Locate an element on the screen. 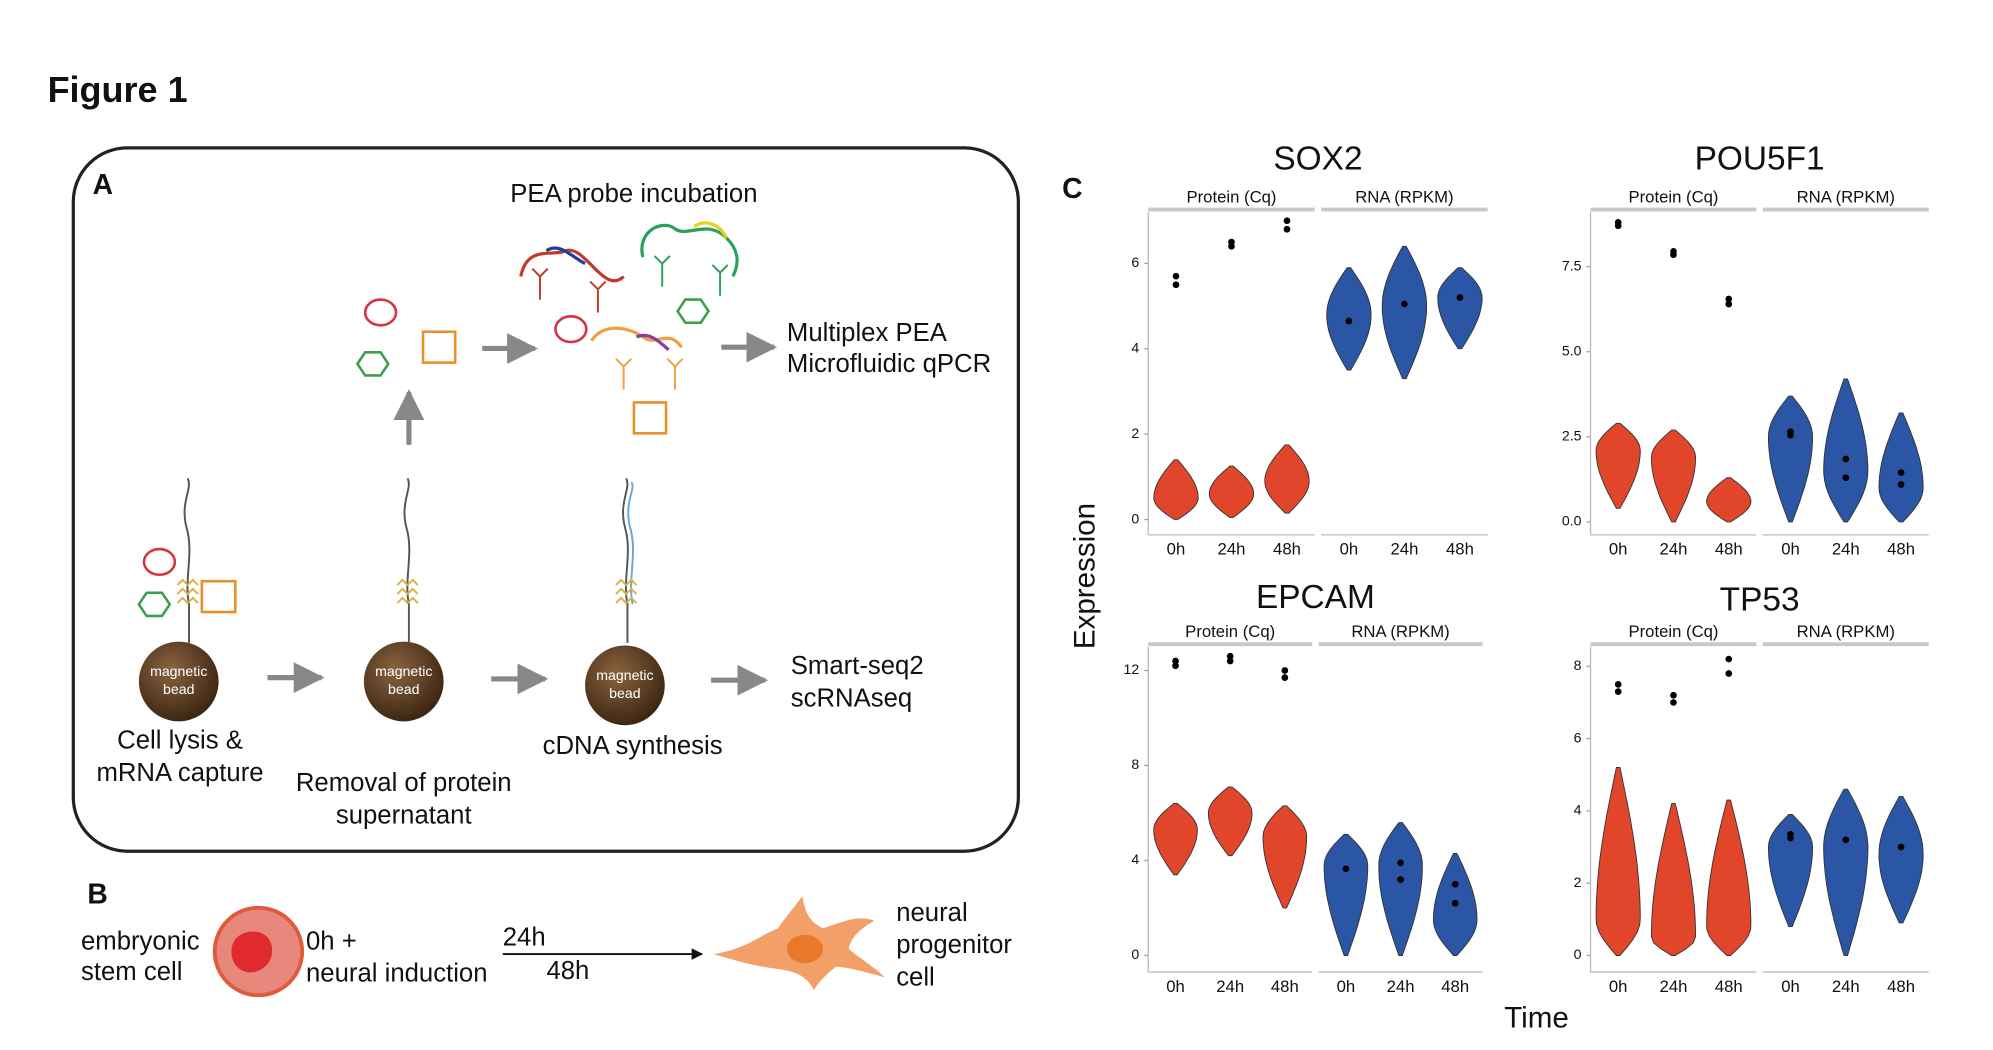 Image resolution: width=1993 pixels, height=1050 pixels. y-tick-label: 5.0 is located at coordinates (1572, 350).